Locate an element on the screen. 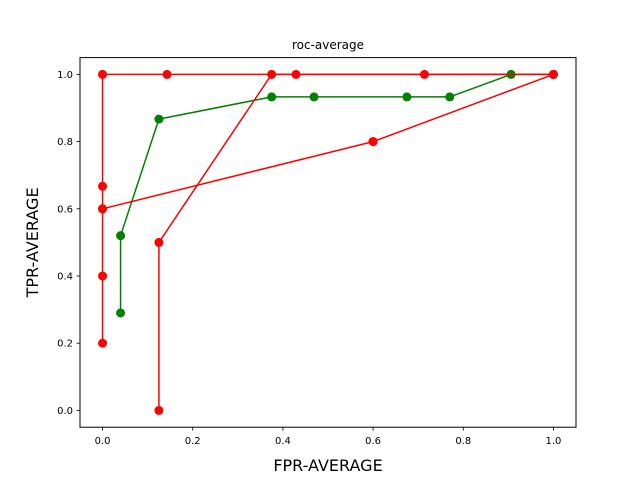  x-tick-label: 0.8 is located at coordinates (463, 441).